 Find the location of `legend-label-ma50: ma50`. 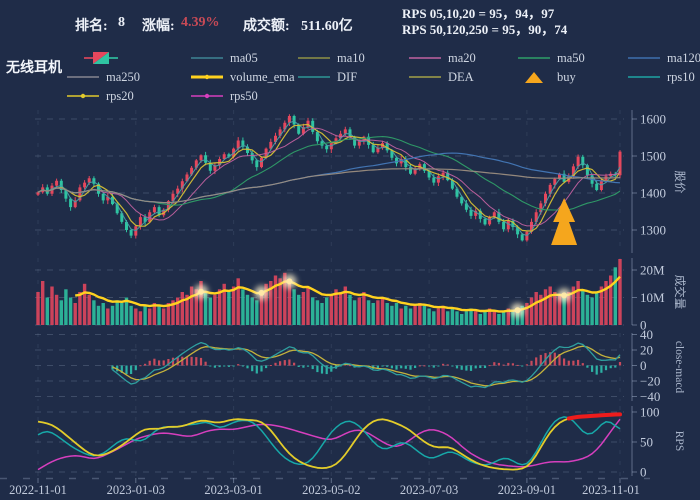

legend-label-ma50: ma50 is located at coordinates (571, 57).